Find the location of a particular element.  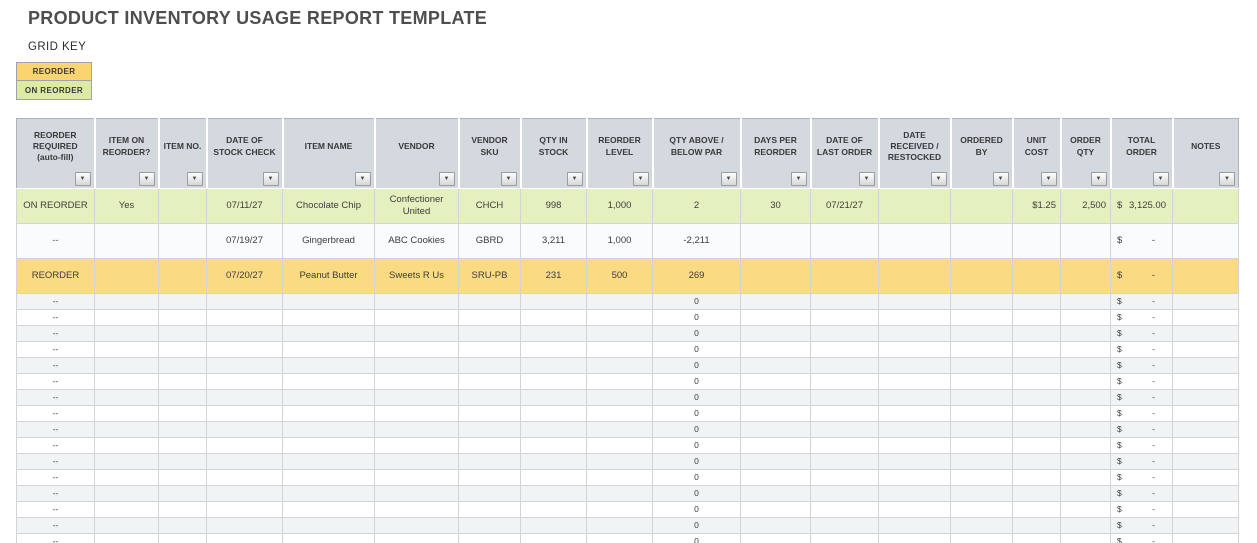

filter-button-date-of-stock-check: ▼ is located at coordinates (270, 179).